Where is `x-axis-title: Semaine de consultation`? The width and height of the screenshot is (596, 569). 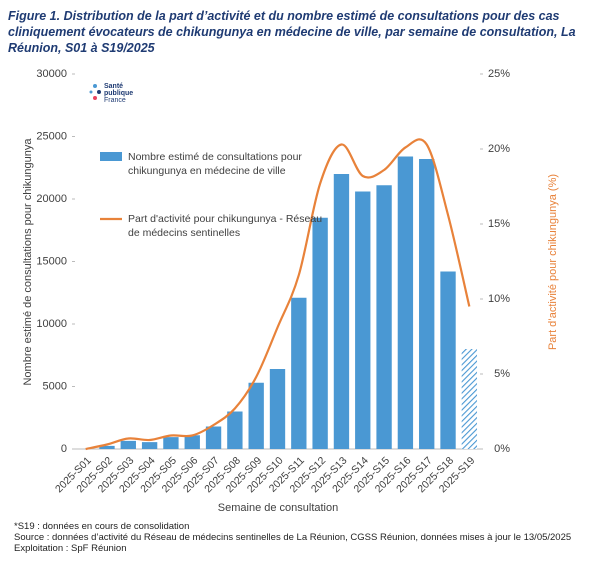
x-axis-title: Semaine de consultation is located at coordinates (278, 508).